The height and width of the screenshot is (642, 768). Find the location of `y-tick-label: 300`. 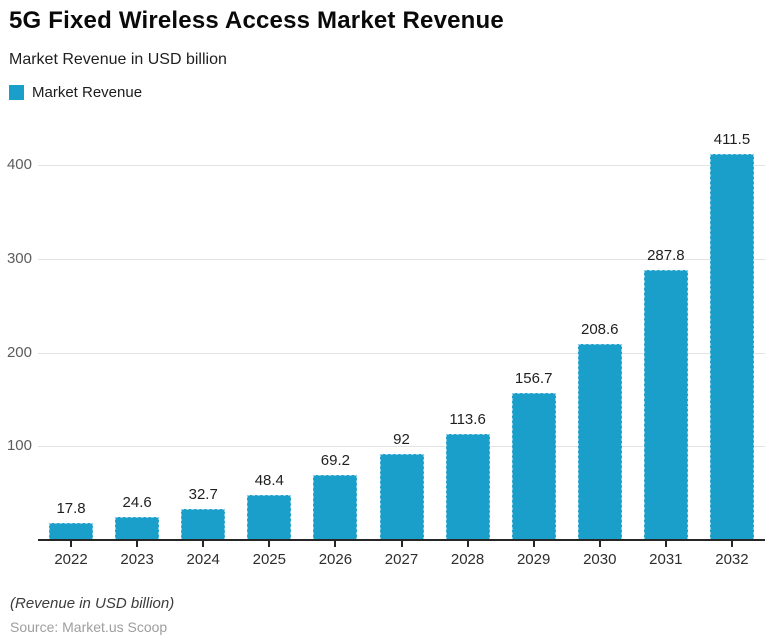

y-tick-label: 300 is located at coordinates (19, 258).